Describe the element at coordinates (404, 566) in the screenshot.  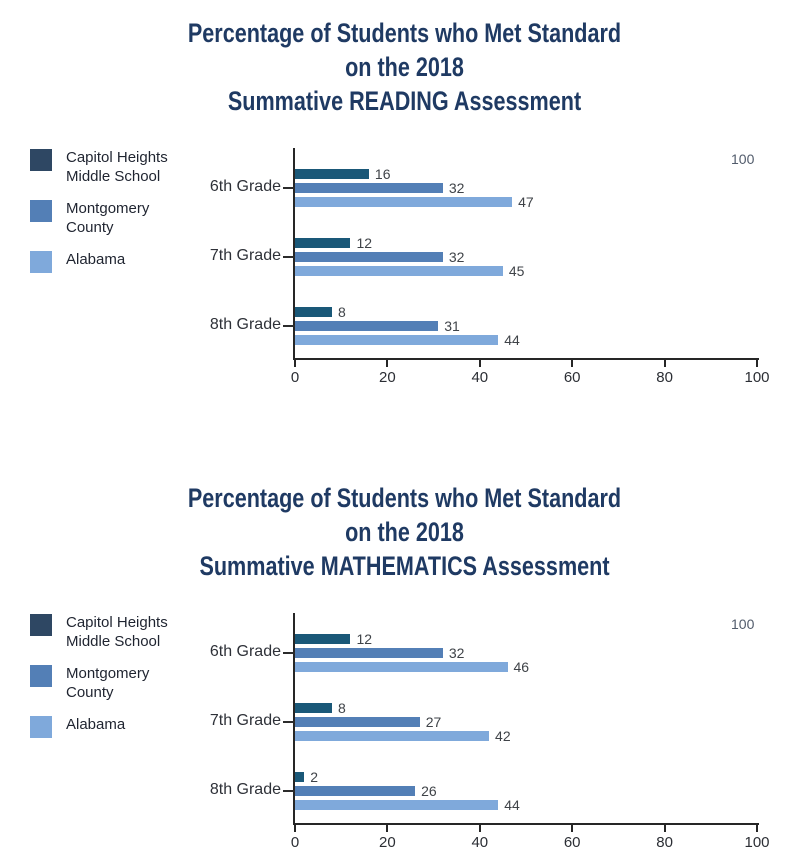
I see `chart-title-line: Summative MATHEMATICS Assessment` at that location.